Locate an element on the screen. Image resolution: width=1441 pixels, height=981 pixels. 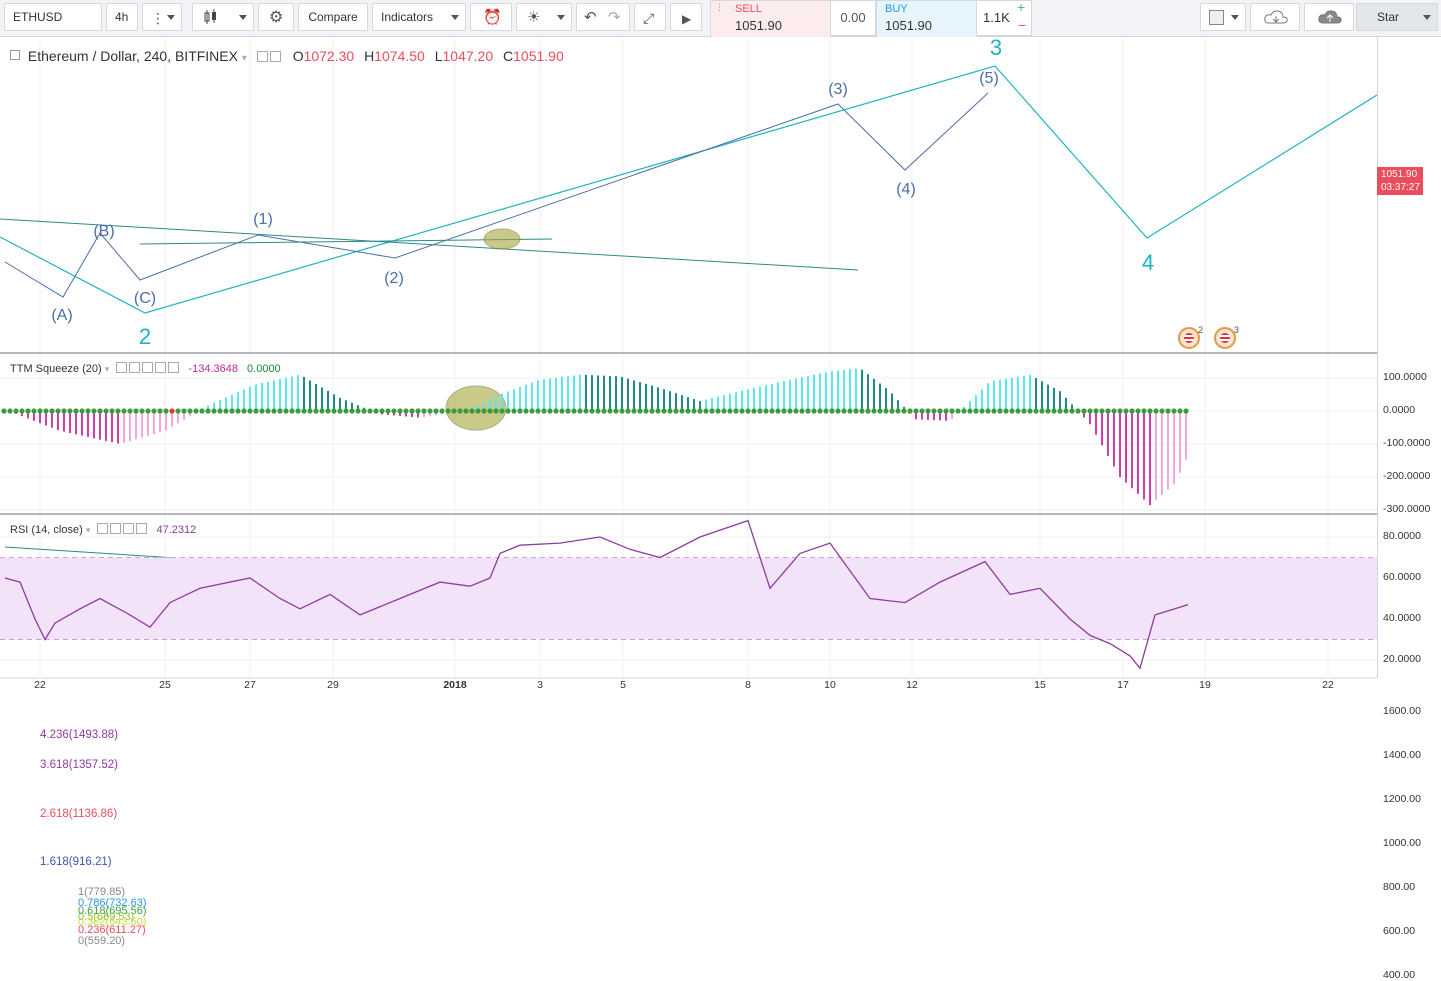
plus-icon: + is located at coordinates (1021, 7).